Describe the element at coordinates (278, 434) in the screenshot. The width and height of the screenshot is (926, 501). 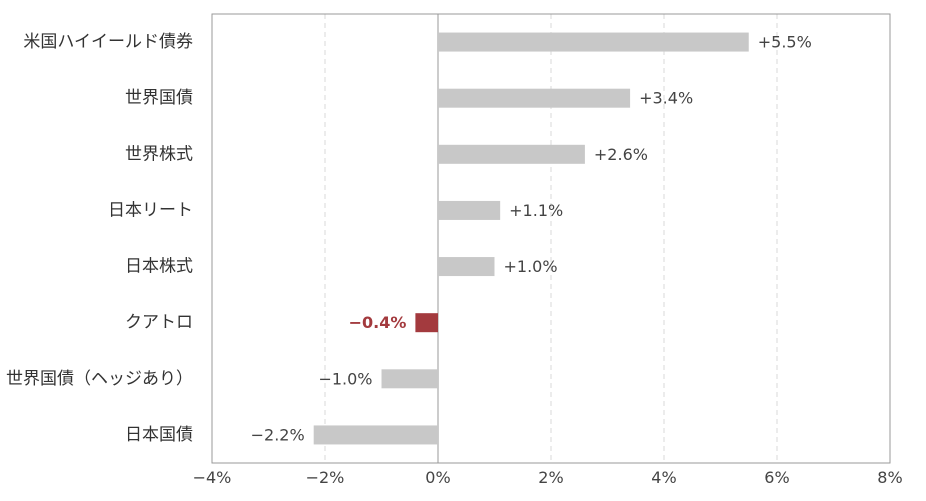
I see `data-label: −2.2%` at that location.